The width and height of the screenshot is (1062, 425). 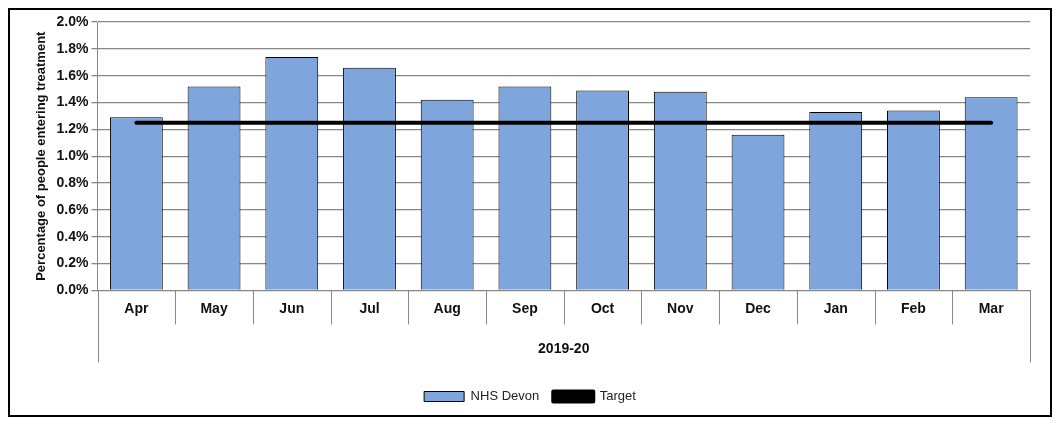 What do you see at coordinates (525, 307) in the screenshot?
I see `x-tick-label: Sep` at bounding box center [525, 307].